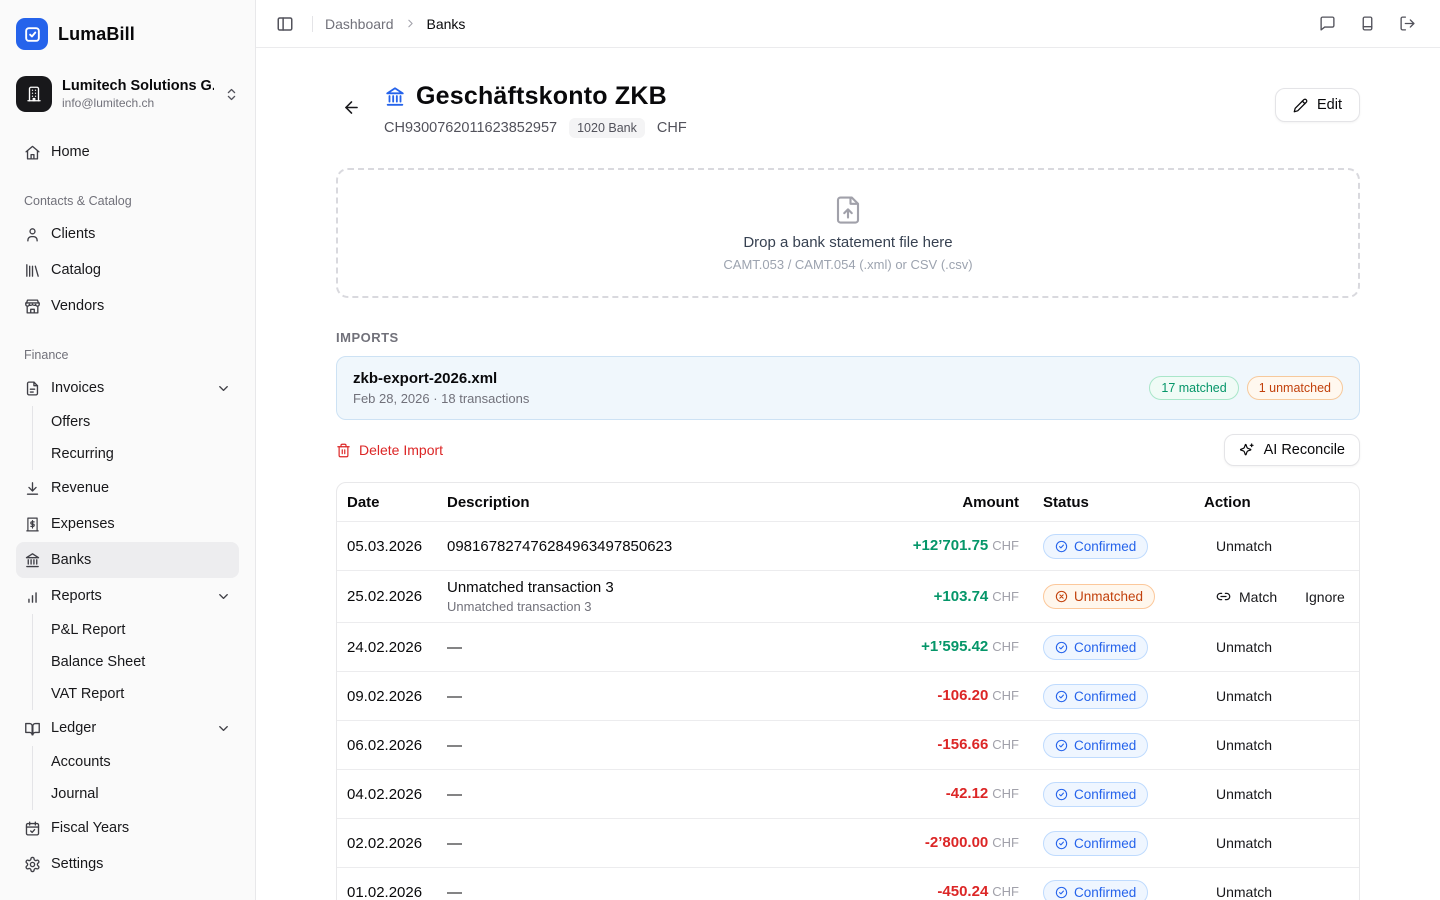  I want to click on transaction-amount: -42.12, so click(967, 793).